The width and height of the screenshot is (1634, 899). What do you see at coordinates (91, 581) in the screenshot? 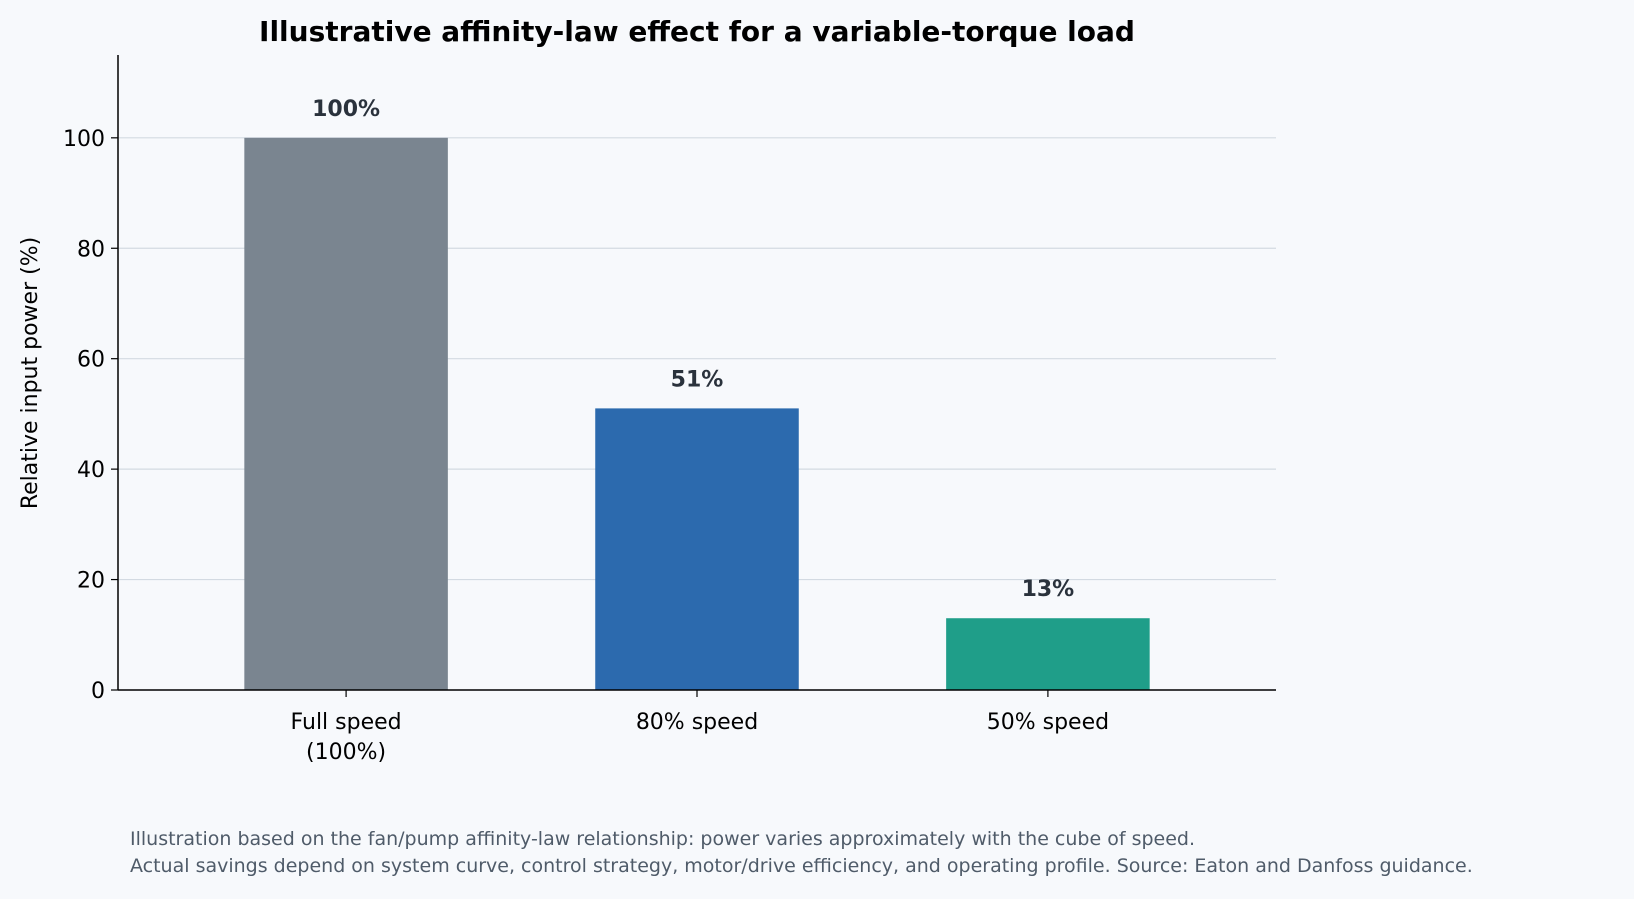
I see `y-tick-label: 20` at bounding box center [91, 581].